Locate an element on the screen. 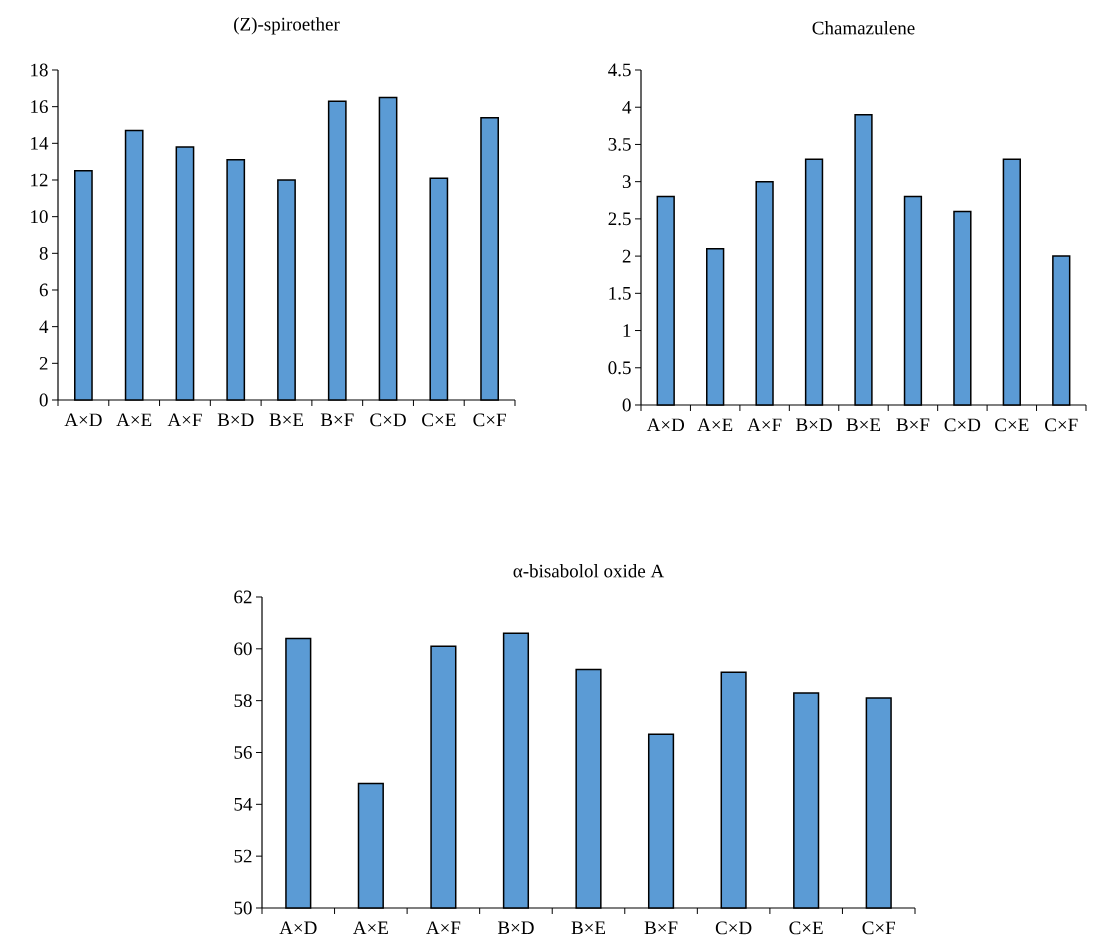 The width and height of the screenshot is (1101, 948). y-tick-label: 3 is located at coordinates (626, 182).